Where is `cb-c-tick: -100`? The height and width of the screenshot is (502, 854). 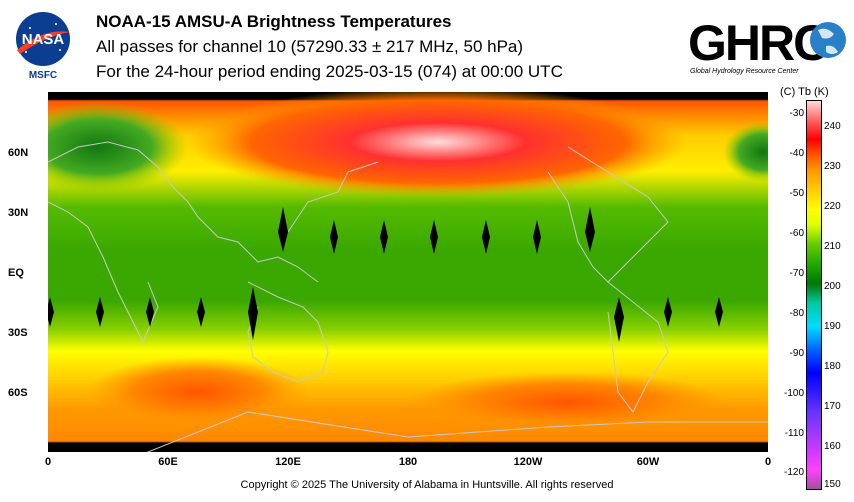
cb-c-tick: -100 is located at coordinates (793, 393).